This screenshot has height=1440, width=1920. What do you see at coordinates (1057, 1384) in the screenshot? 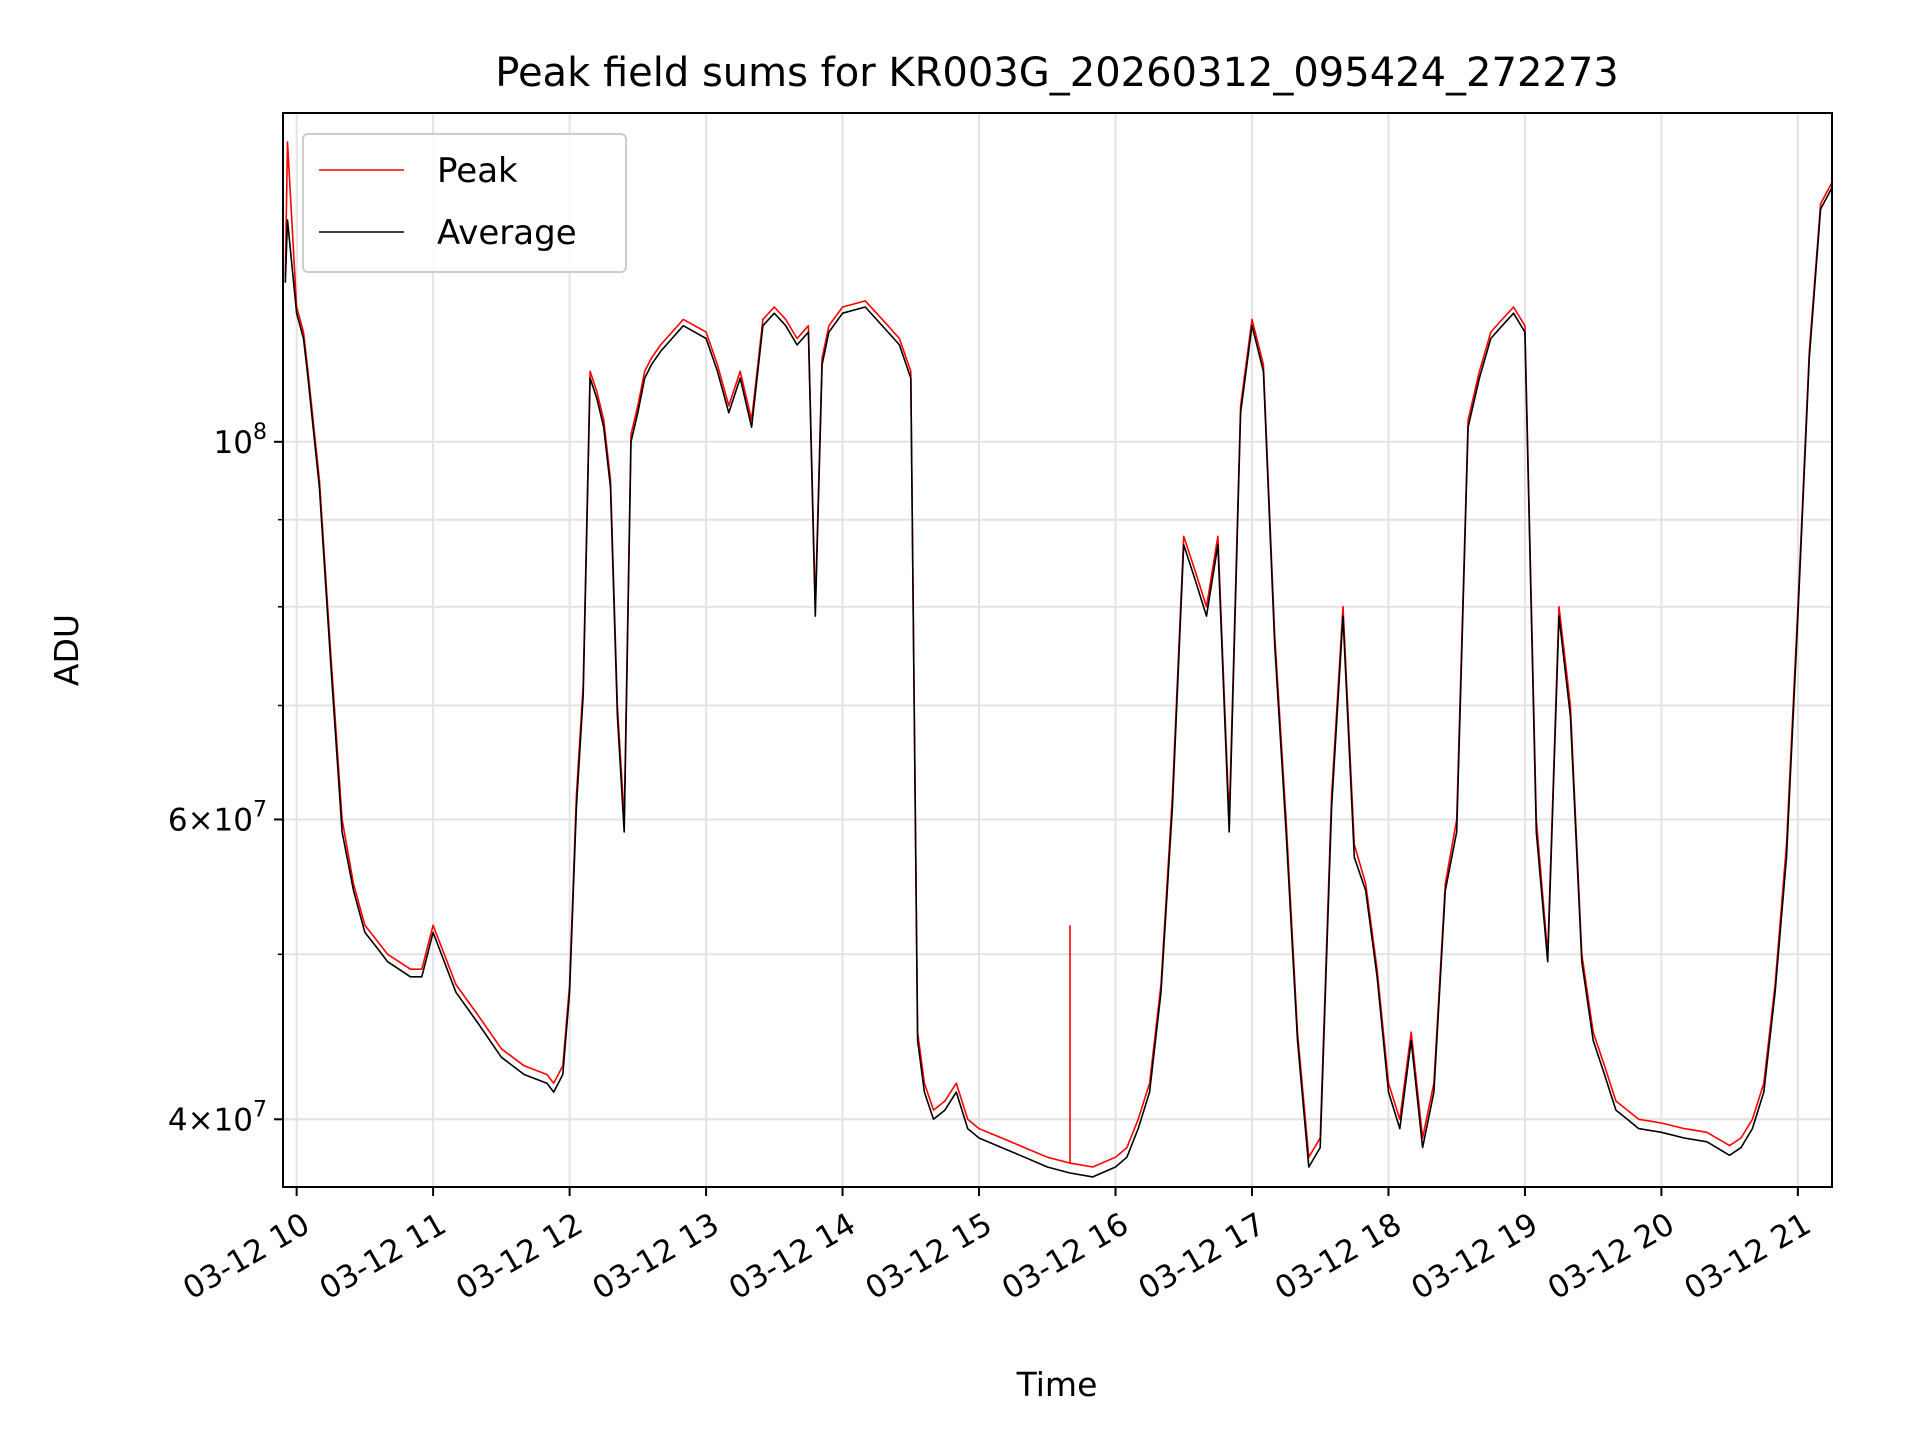
I see `x-axis-label: Time` at bounding box center [1057, 1384].